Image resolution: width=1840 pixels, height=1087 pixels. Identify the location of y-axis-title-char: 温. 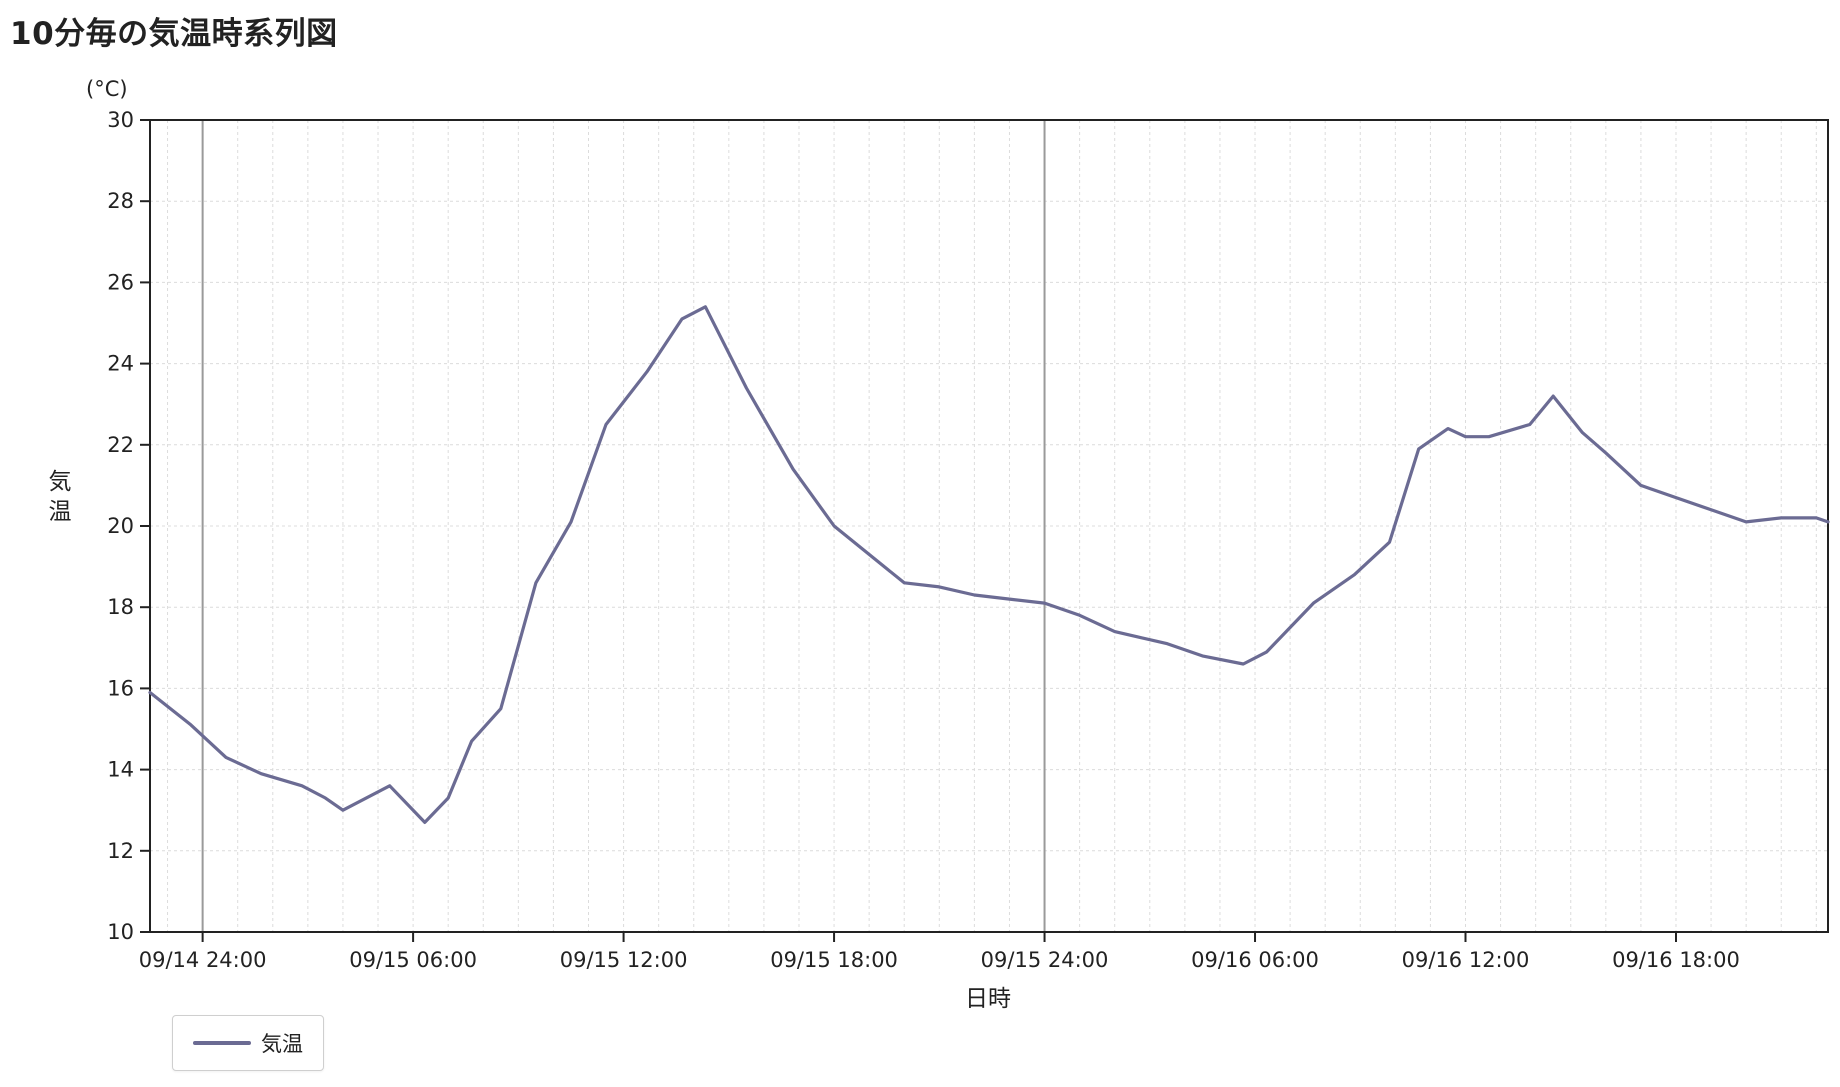
(60, 512).